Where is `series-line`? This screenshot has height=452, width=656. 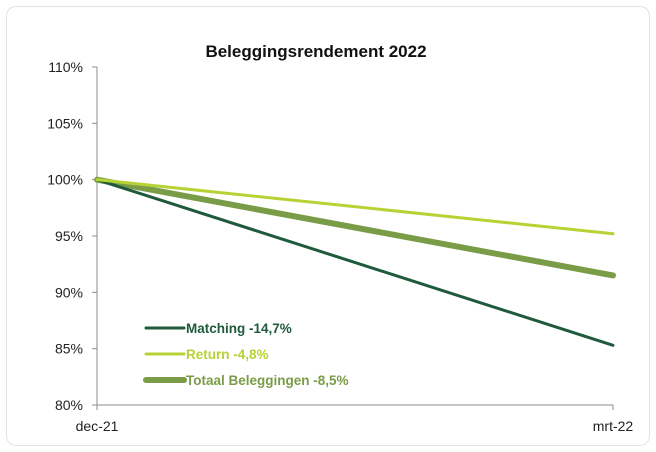 series-line is located at coordinates (355, 207).